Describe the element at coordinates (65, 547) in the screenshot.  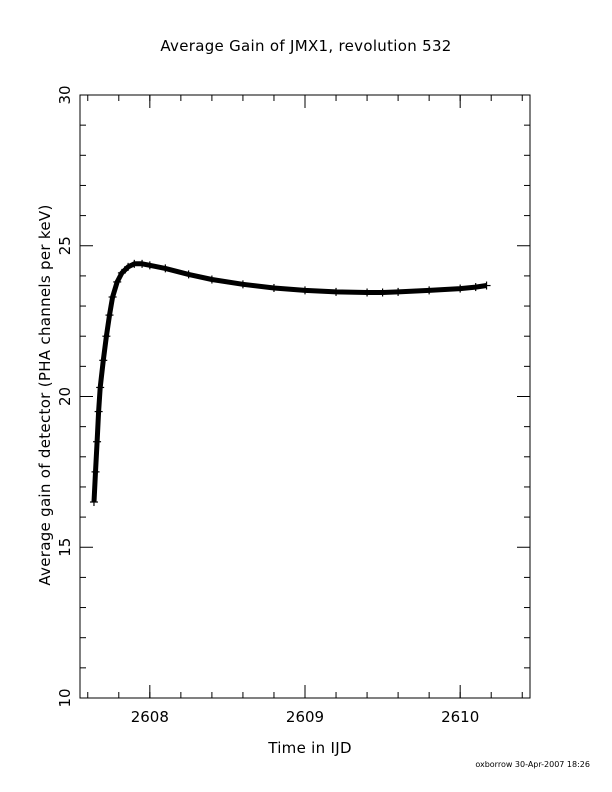
I see `y-tick-label: 15` at that location.